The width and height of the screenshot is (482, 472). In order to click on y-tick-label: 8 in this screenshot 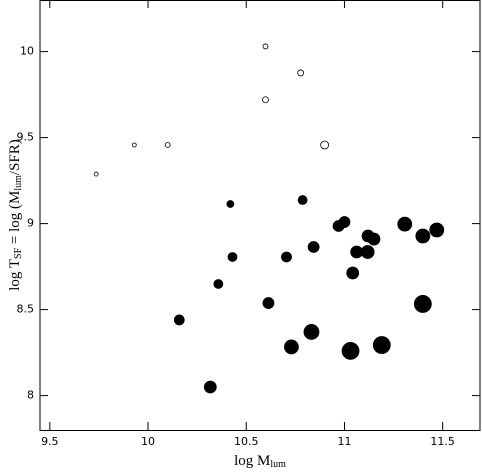, I will do `click(30, 395)`.